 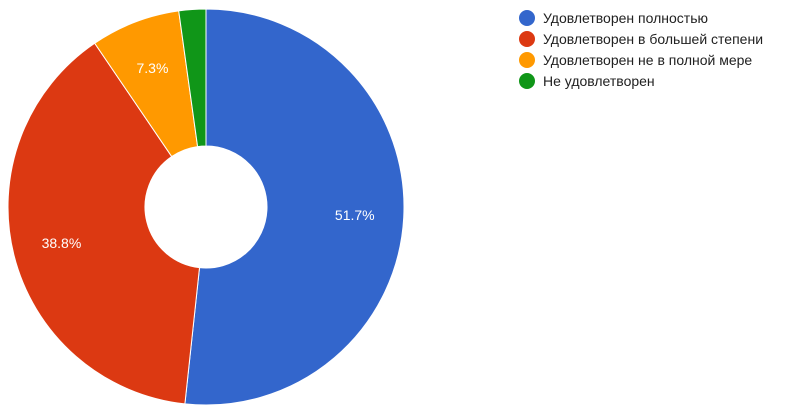 What do you see at coordinates (599, 80) in the screenshot?
I see `legend-label-4: Не удовлетворен` at bounding box center [599, 80].